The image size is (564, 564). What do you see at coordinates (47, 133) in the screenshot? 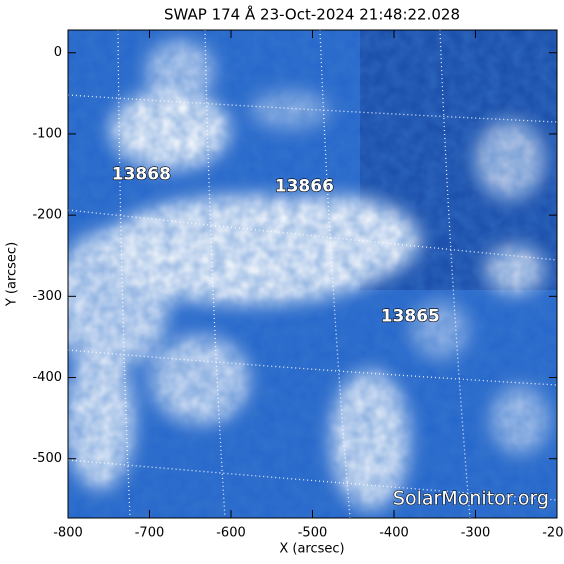
I see `y-tick-label: -100` at bounding box center [47, 133].